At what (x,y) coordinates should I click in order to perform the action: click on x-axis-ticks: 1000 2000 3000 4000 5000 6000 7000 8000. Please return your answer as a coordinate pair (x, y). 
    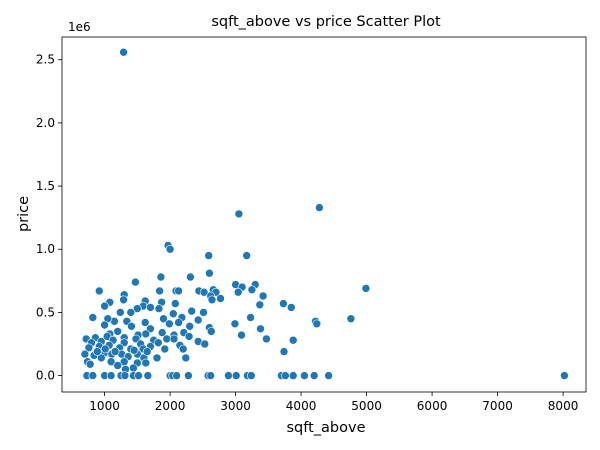
    Looking at the image, I should click on (333, 402).